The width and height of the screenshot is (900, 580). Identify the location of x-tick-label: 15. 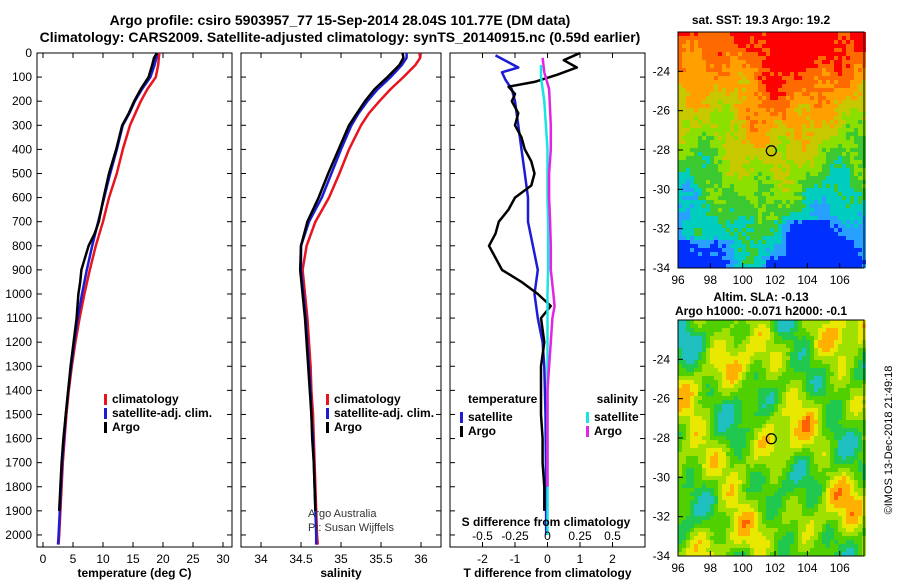
(133, 559).